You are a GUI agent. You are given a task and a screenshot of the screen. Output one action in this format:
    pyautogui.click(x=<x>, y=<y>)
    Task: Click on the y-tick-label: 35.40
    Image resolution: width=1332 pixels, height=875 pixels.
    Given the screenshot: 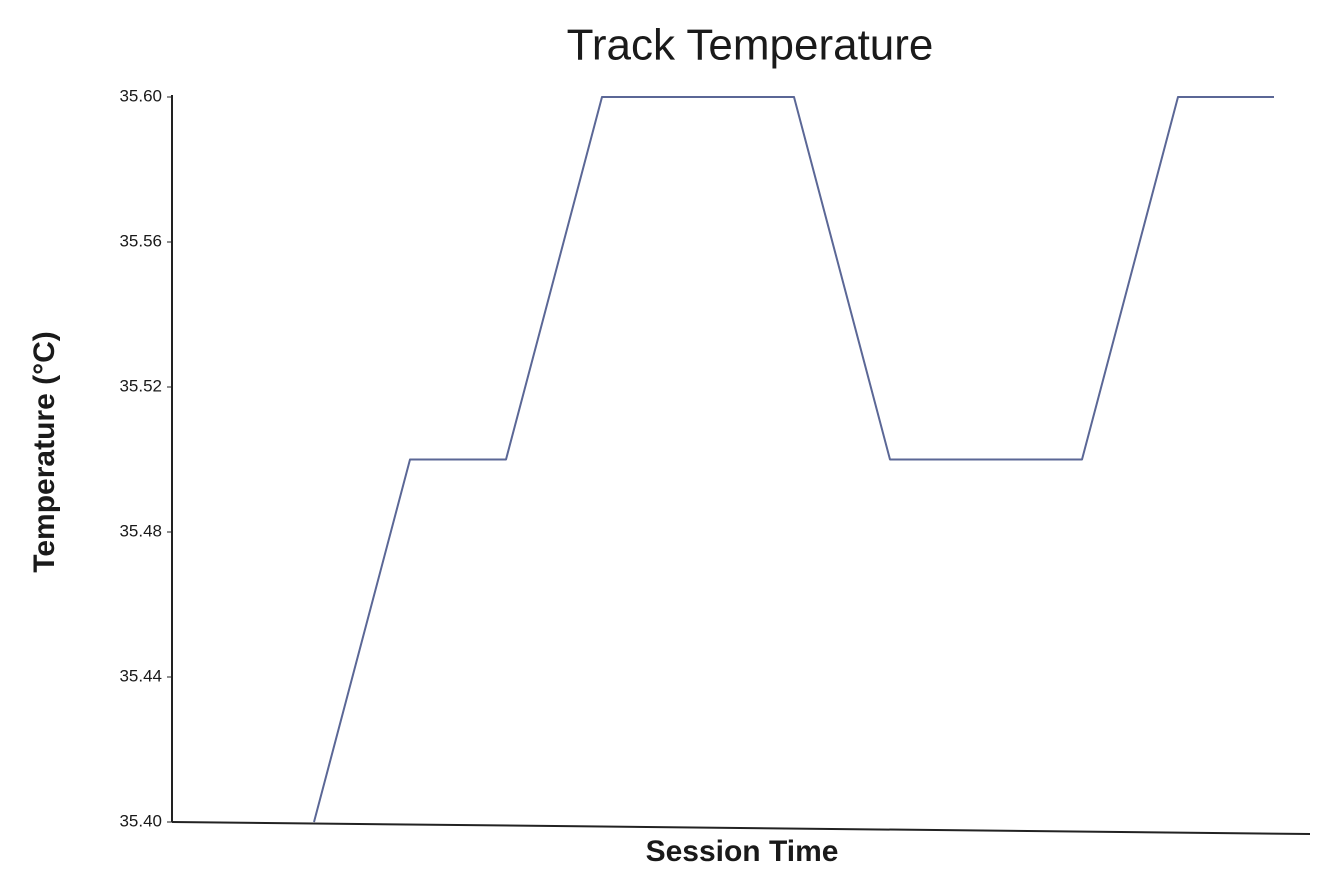 What is the action you would take?
    pyautogui.click(x=140, y=820)
    